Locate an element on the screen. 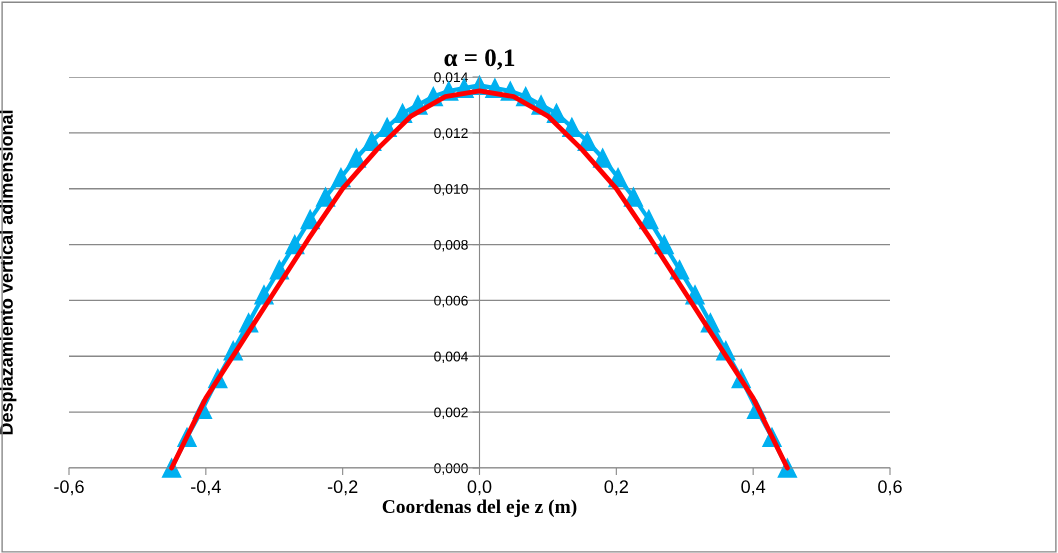  x-tick-label: -0,2 is located at coordinates (342, 488).